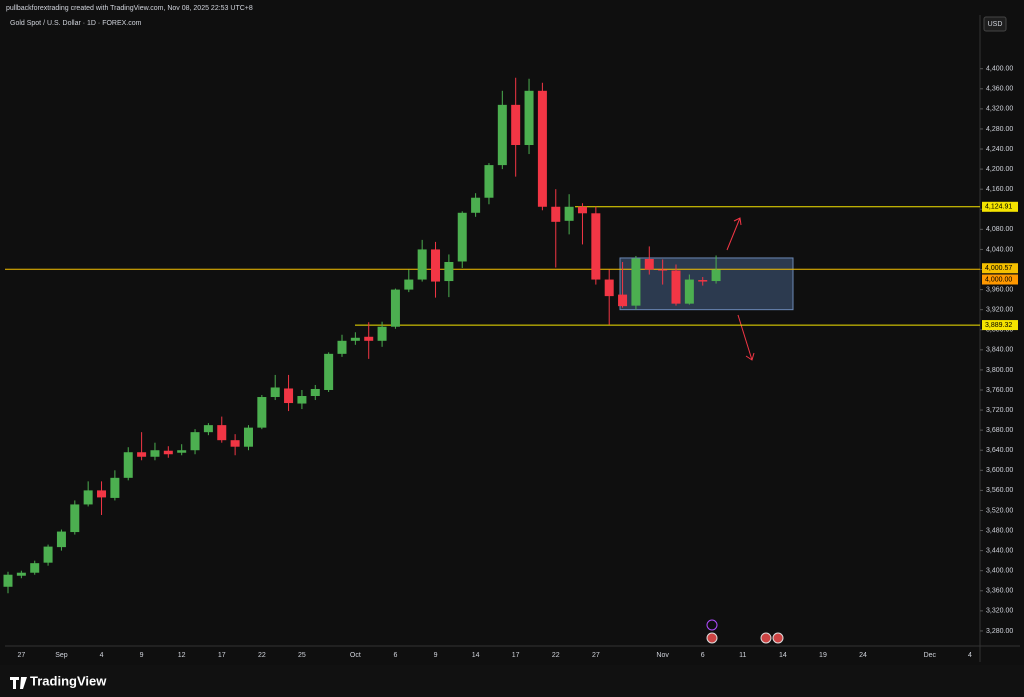 This screenshot has height=697, width=1024. Describe the element at coordinates (999, 310) in the screenshot. I see `y-tick-label: 3,920.00` at that location.